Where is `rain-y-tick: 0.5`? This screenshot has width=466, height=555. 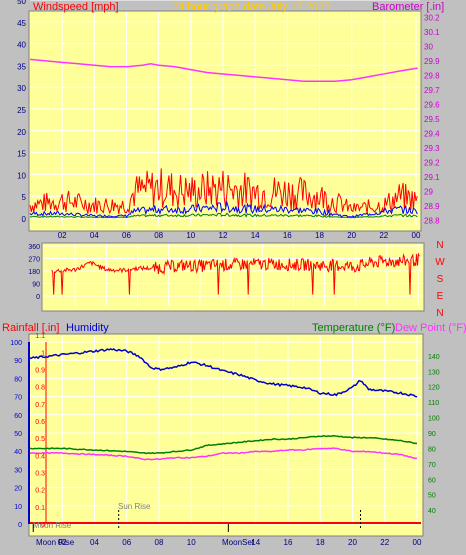
rain-y-tick: 0.5 is located at coordinates (40, 439).